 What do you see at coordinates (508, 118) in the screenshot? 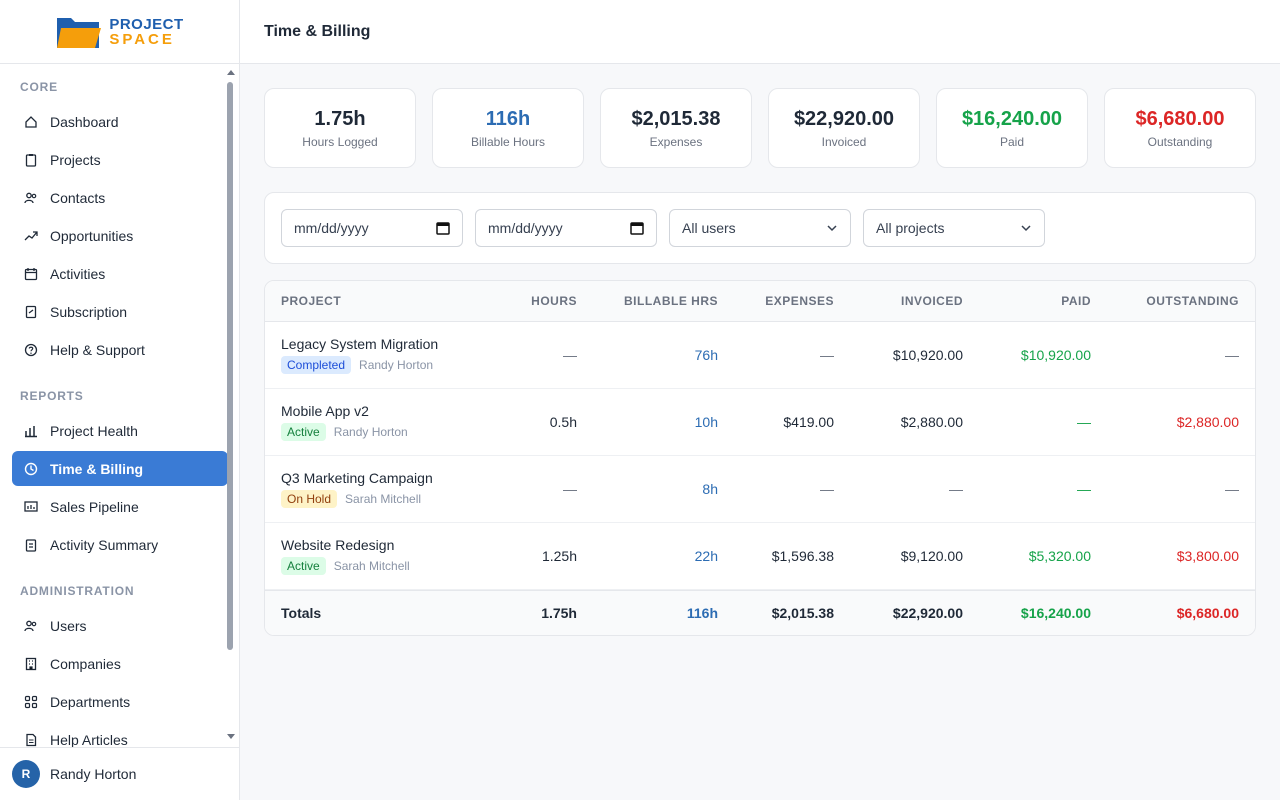
I see `stat-value: 116h` at bounding box center [508, 118].